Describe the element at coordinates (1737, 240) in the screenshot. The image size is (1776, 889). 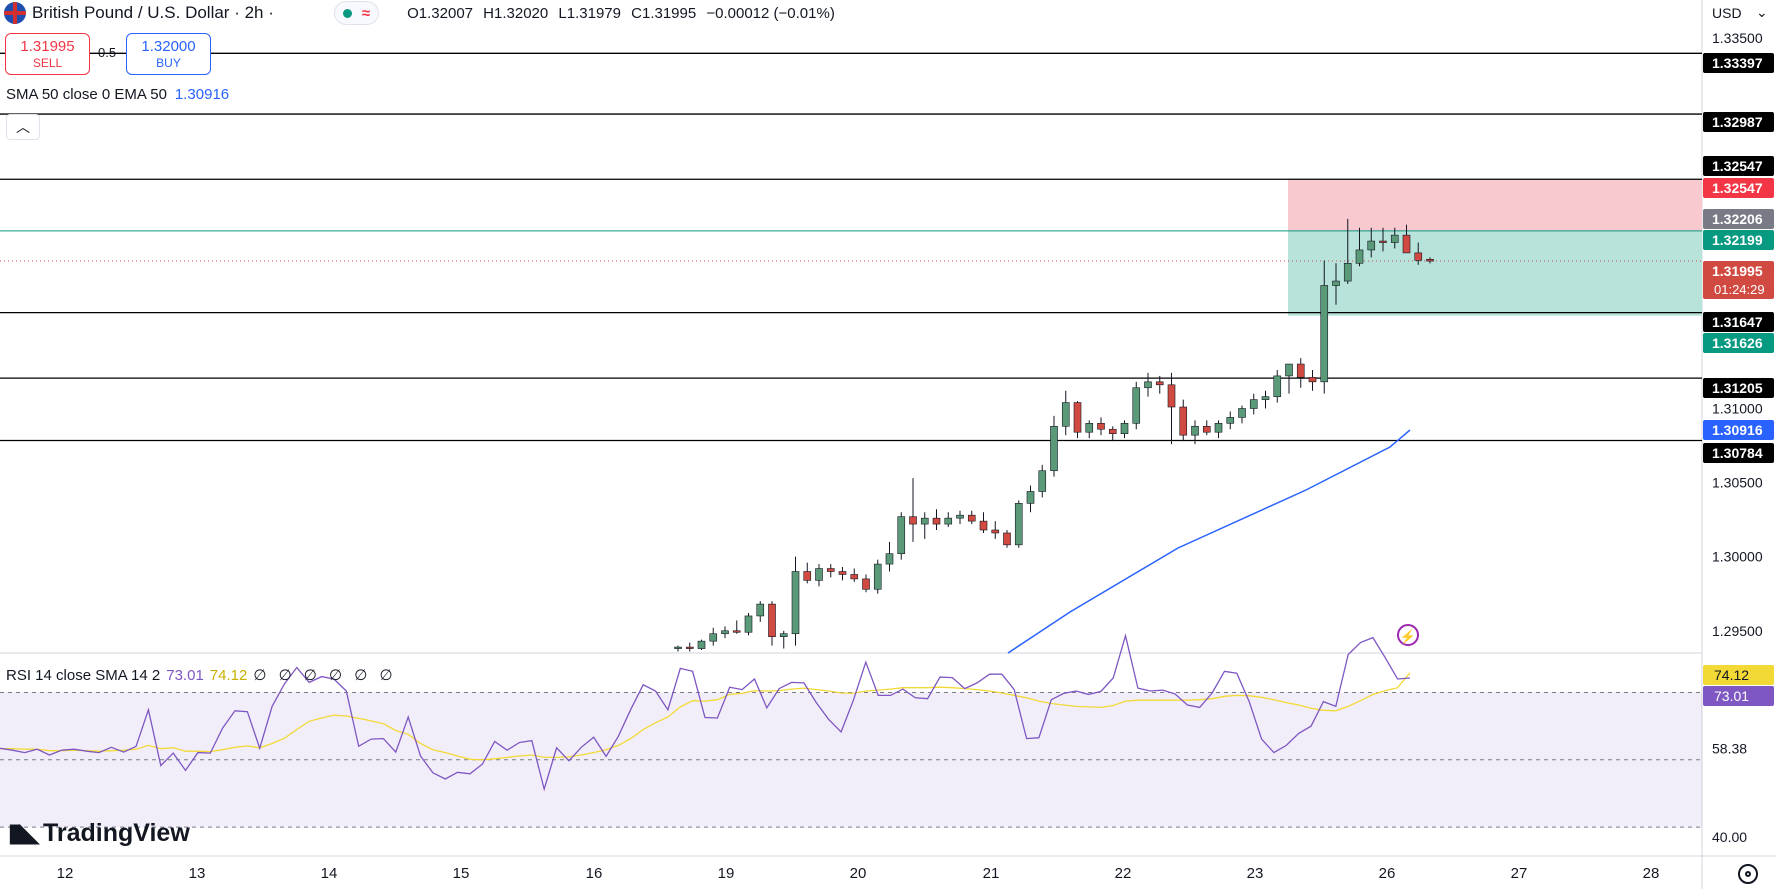
I see `price-label-text: 1.32199` at that location.